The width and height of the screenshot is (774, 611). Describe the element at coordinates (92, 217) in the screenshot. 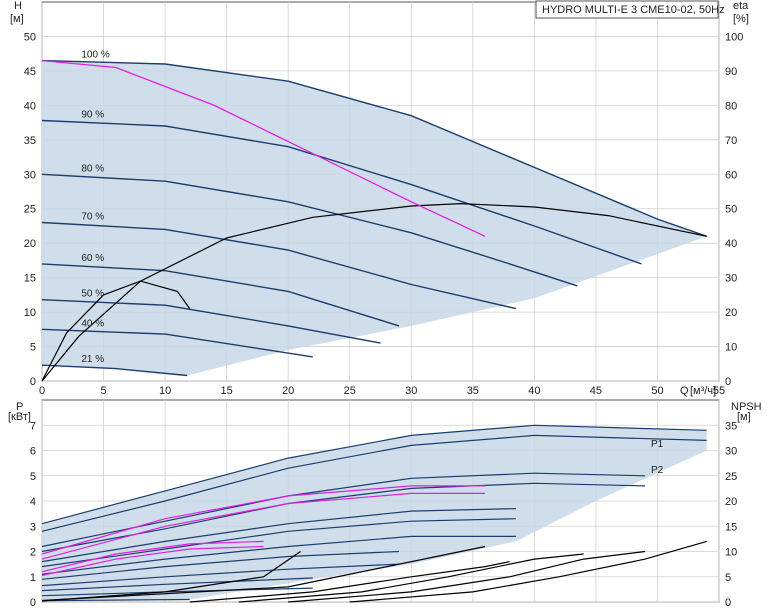

I see `speed-label: 70 %` at that location.